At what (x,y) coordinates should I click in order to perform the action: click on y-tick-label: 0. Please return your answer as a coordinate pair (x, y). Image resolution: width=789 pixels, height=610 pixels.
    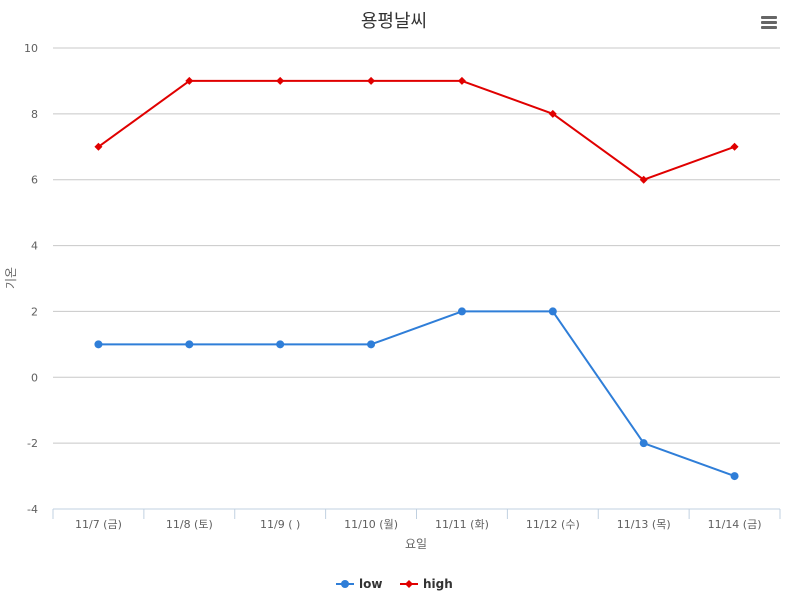
    Looking at the image, I should click on (34, 377).